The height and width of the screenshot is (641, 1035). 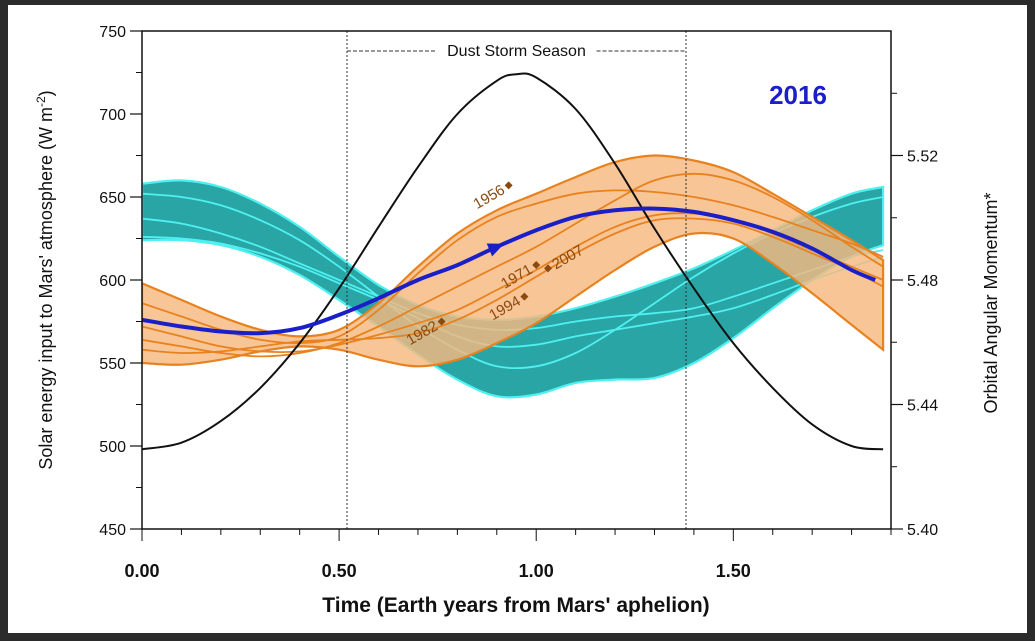 I want to click on y-left-tick-label: 700, so click(x=112, y=115).